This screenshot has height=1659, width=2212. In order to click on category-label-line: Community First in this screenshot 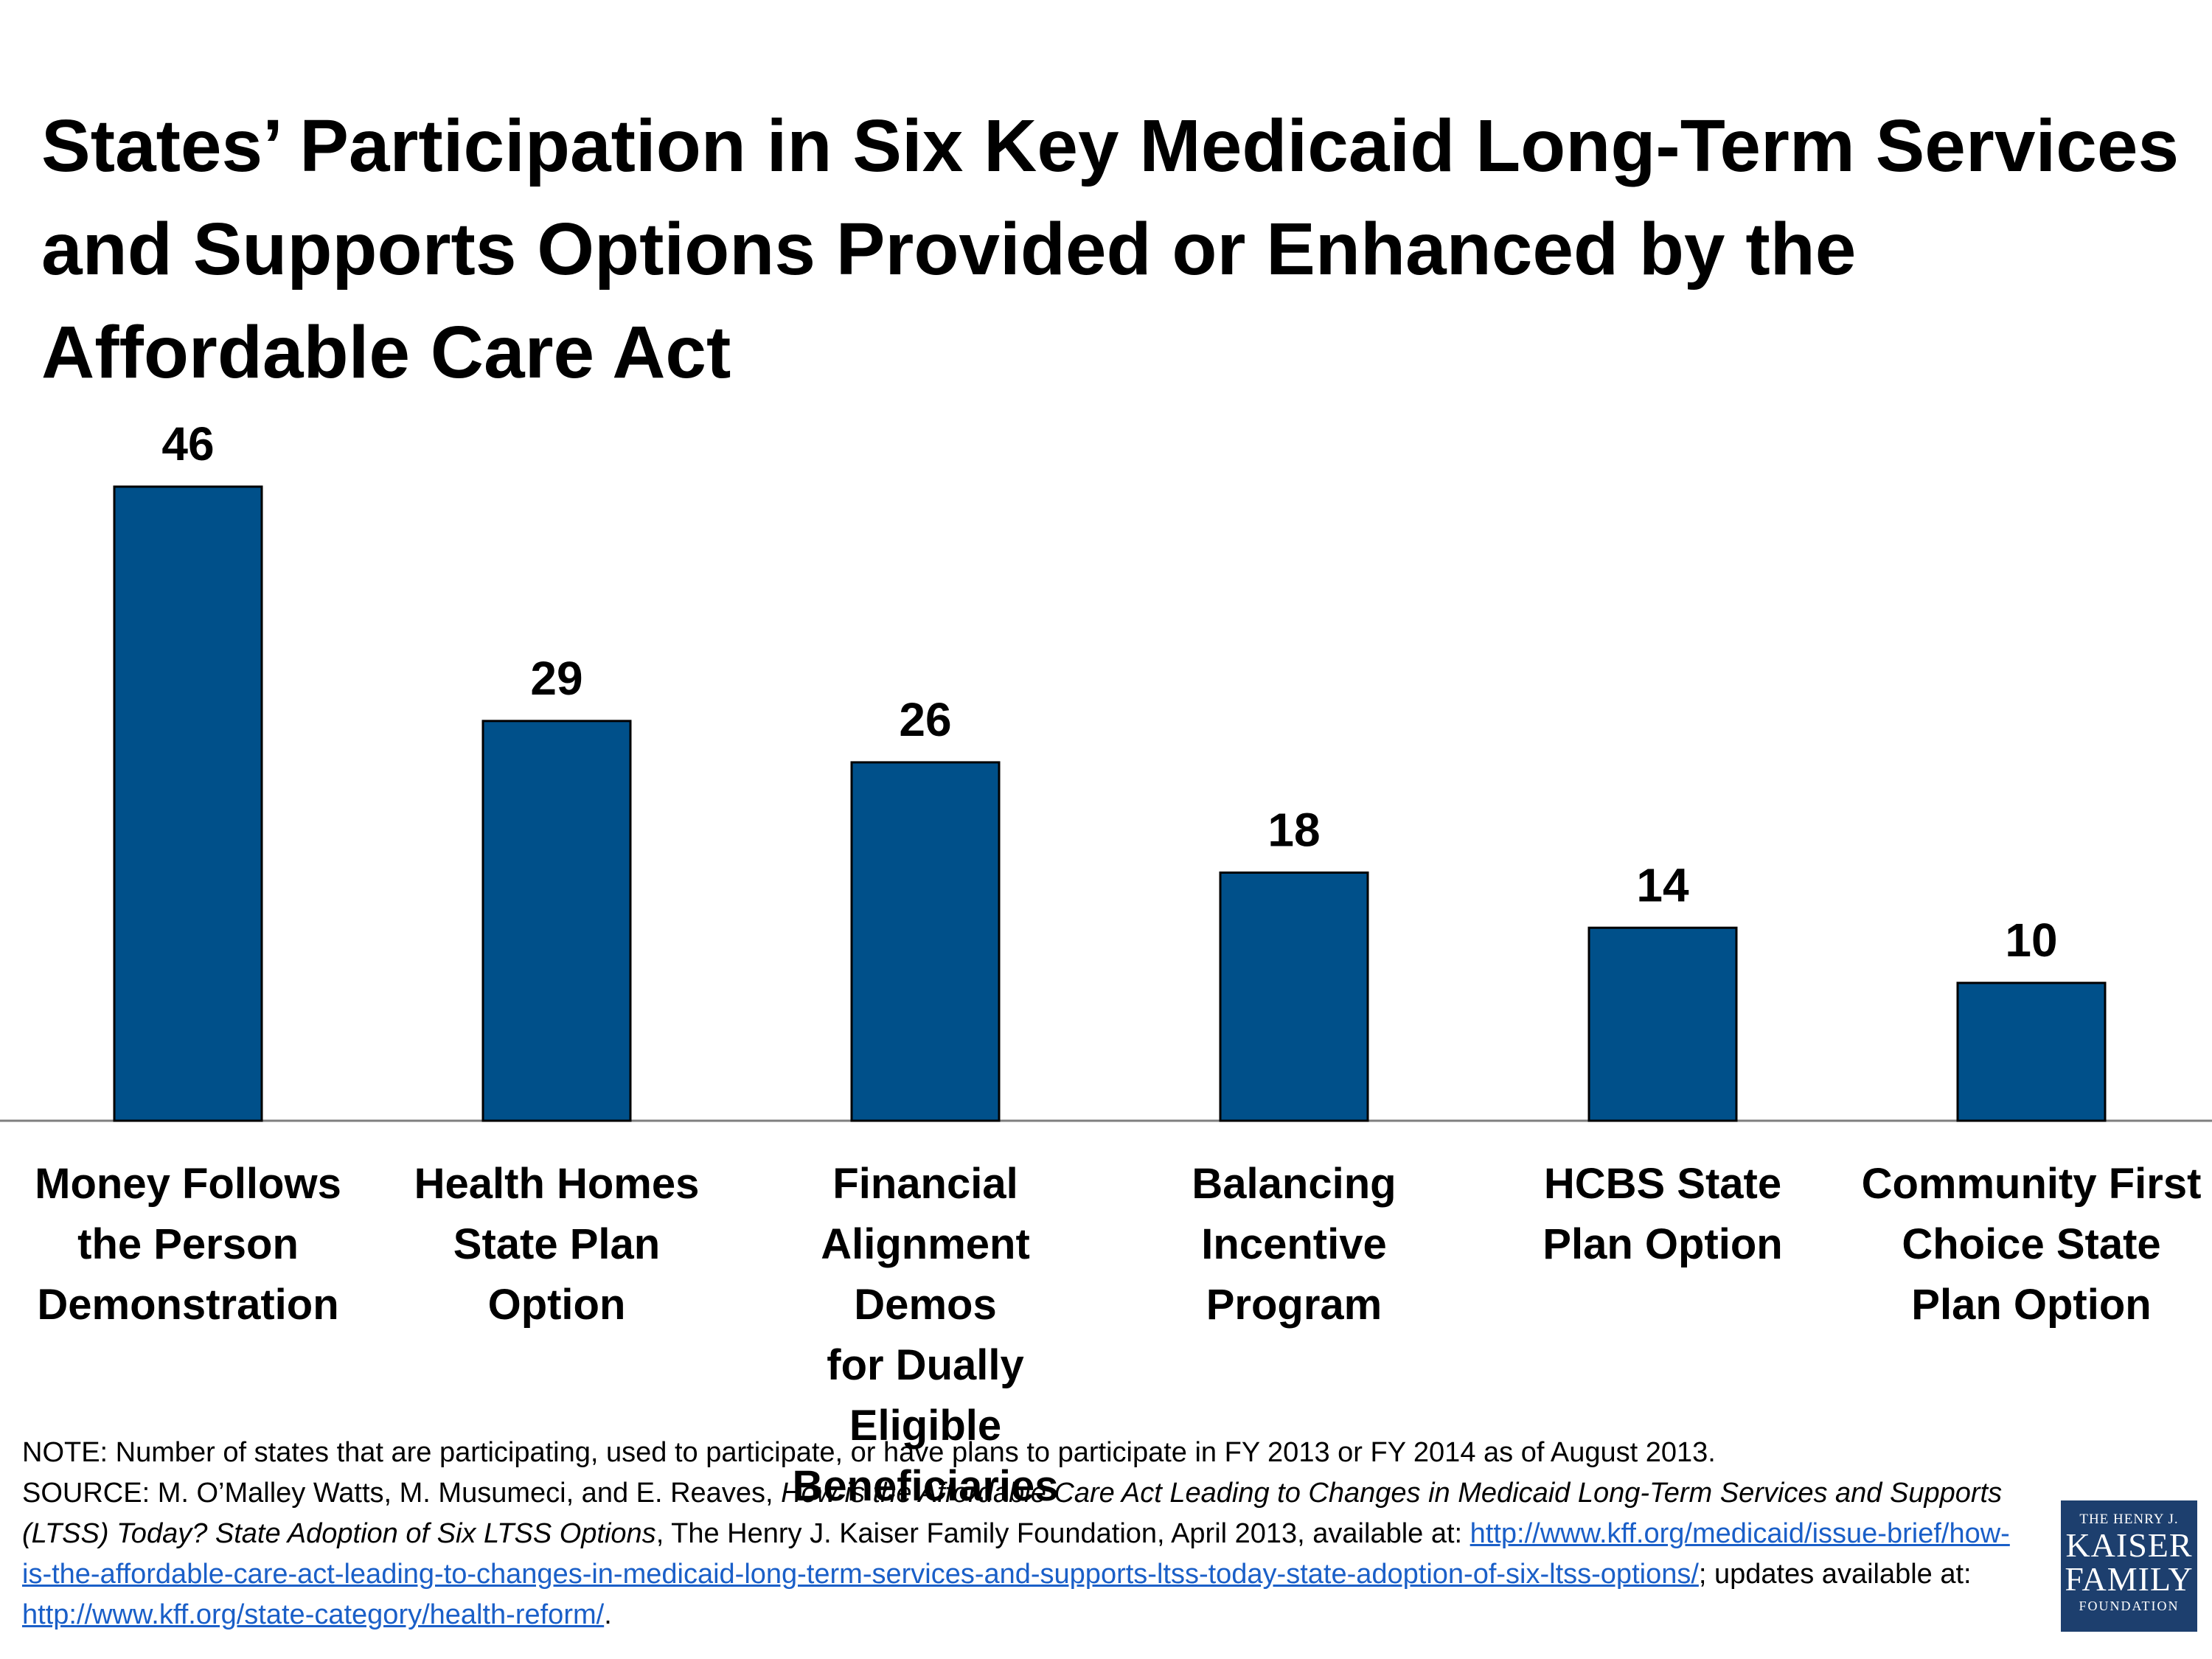, I will do `click(2031, 1184)`.